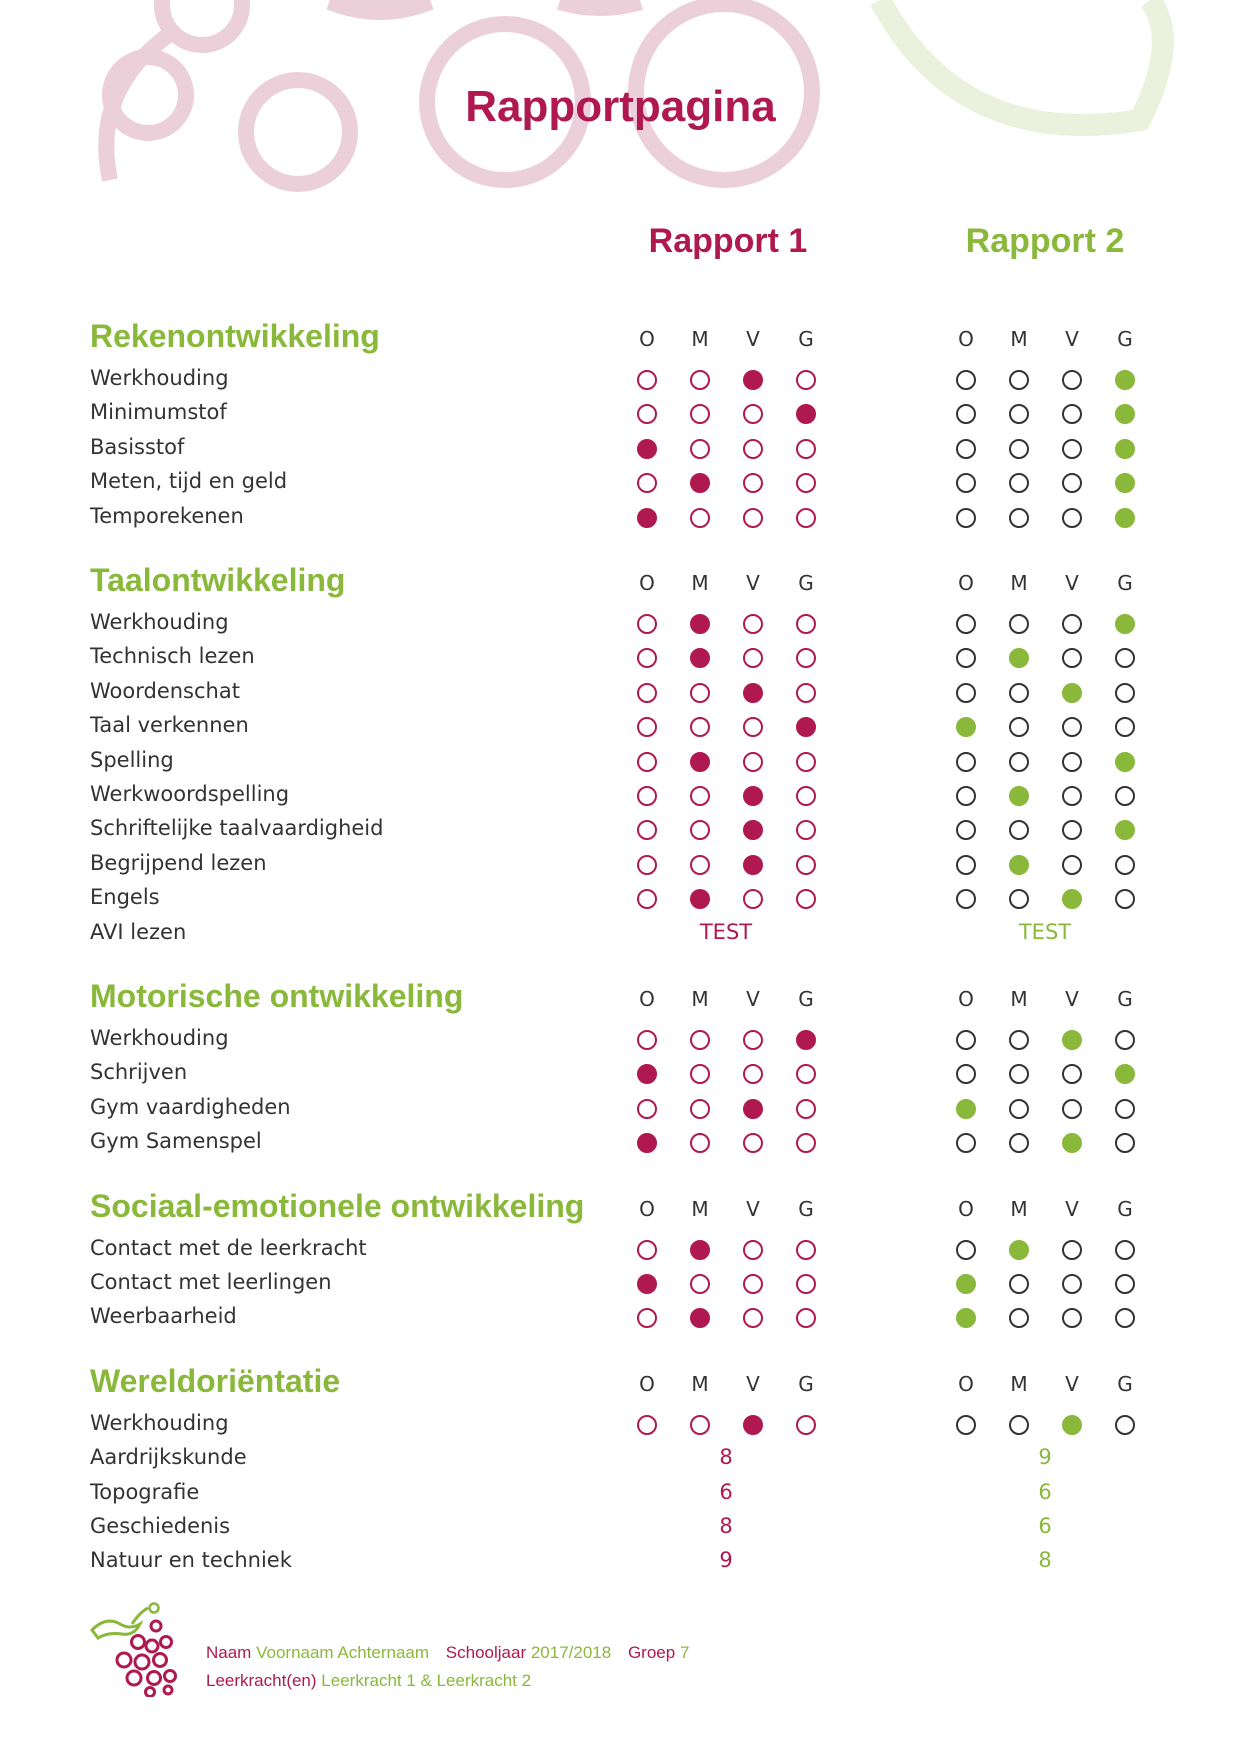  Describe the element at coordinates (158, 412) in the screenshot. I see `row-label: Minimumstof` at that location.